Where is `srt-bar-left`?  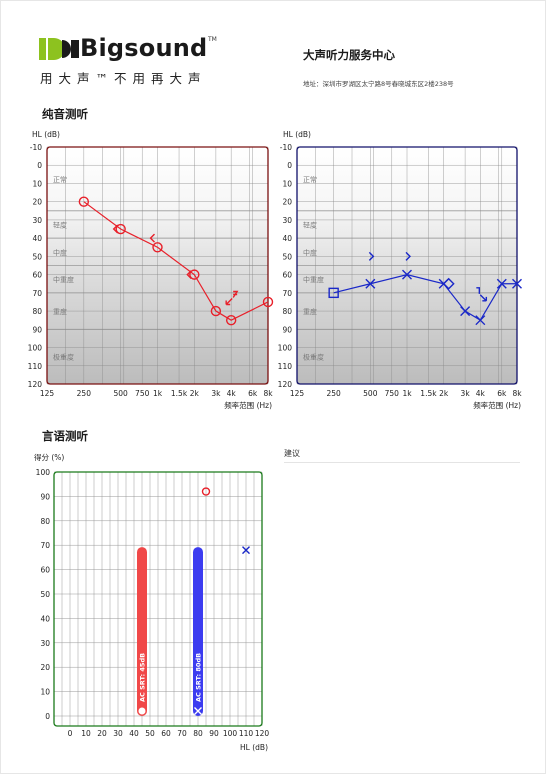
srt-bar-left is located at coordinates (198, 631).